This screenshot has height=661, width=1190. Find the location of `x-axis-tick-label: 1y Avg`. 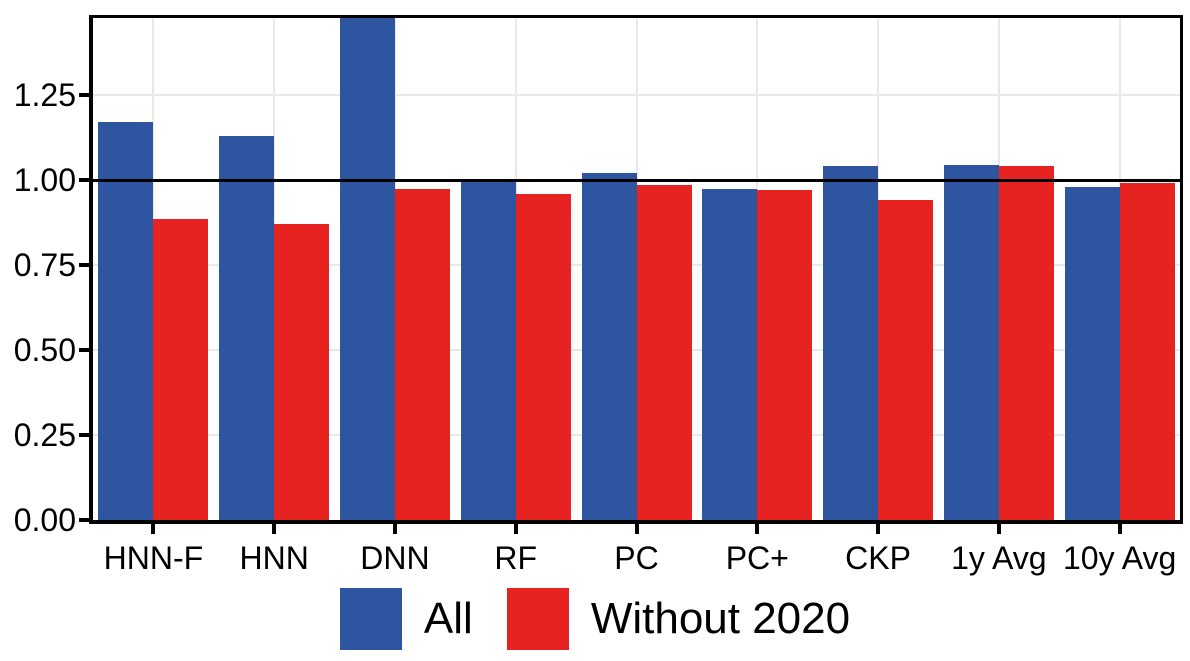

x-axis-tick-label: 1y Avg is located at coordinates (999, 558).